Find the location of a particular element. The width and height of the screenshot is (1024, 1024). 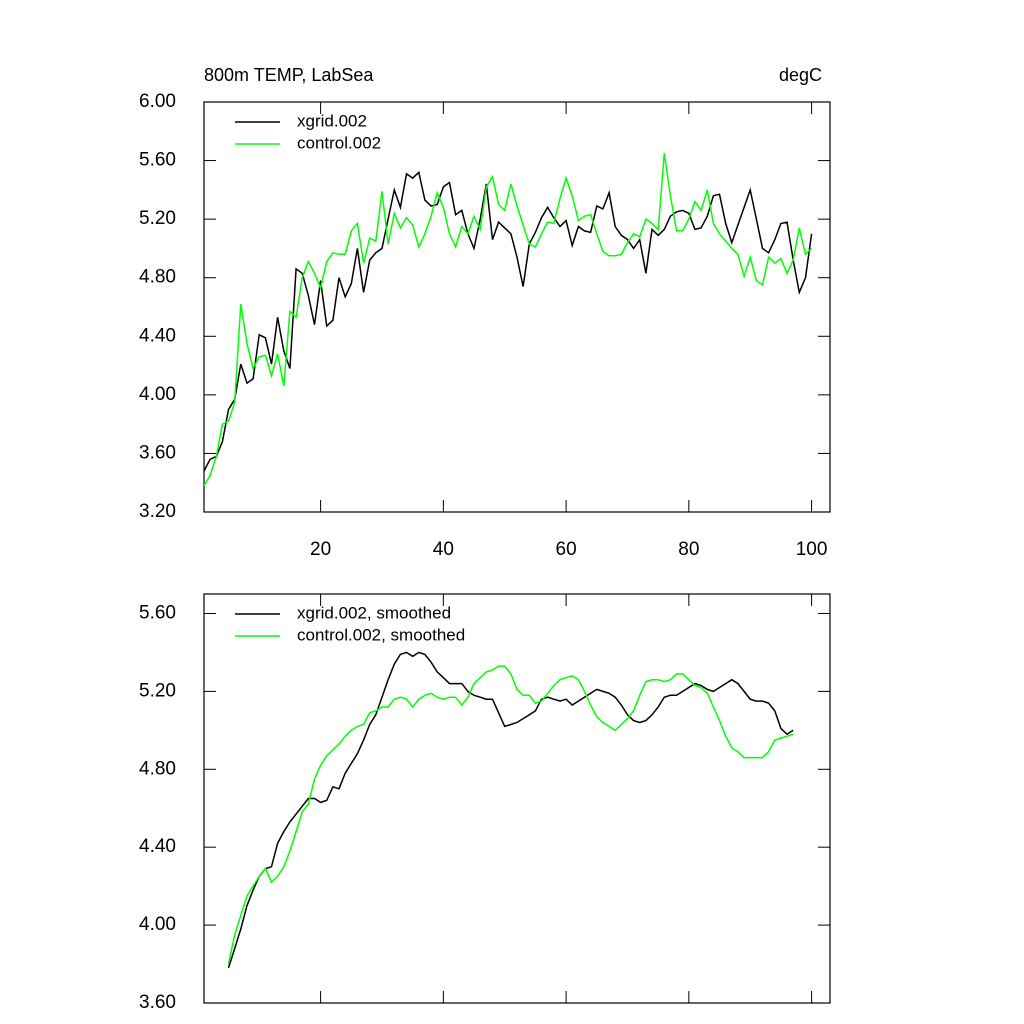

x-tick-label: 20 is located at coordinates (320, 549).